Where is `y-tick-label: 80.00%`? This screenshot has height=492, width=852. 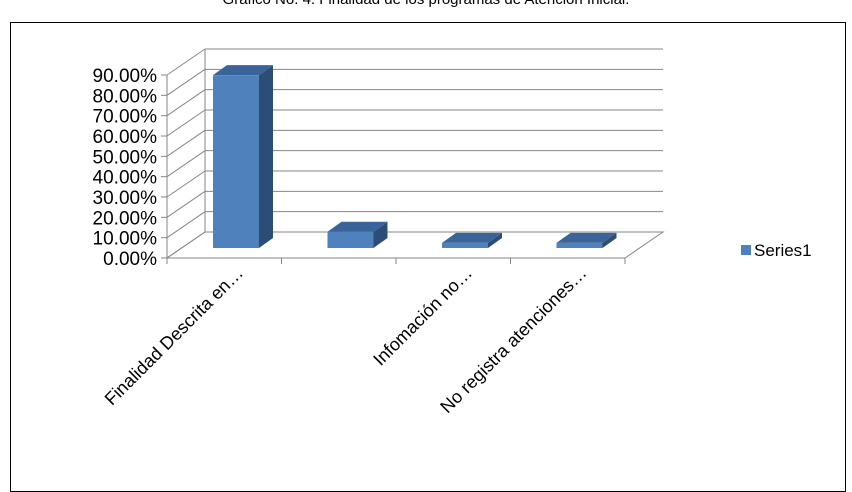 y-tick-label: 80.00% is located at coordinates (125, 96).